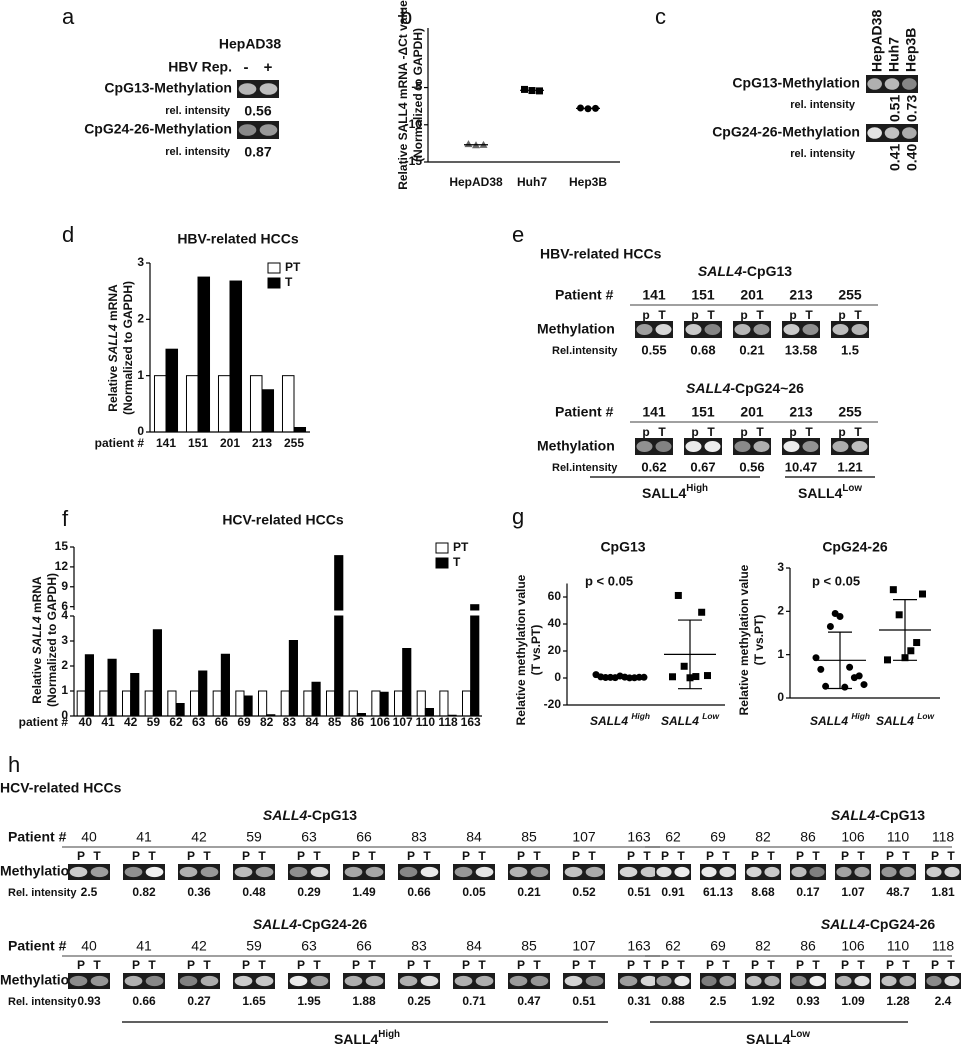 Image resolution: width=962 pixels, height=1050 pixels. I want to click on y-tick-label: 60, so click(555, 596).